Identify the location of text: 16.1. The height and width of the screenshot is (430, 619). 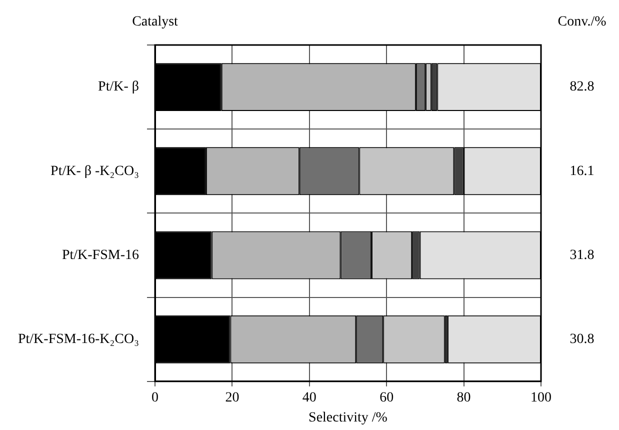
(582, 171).